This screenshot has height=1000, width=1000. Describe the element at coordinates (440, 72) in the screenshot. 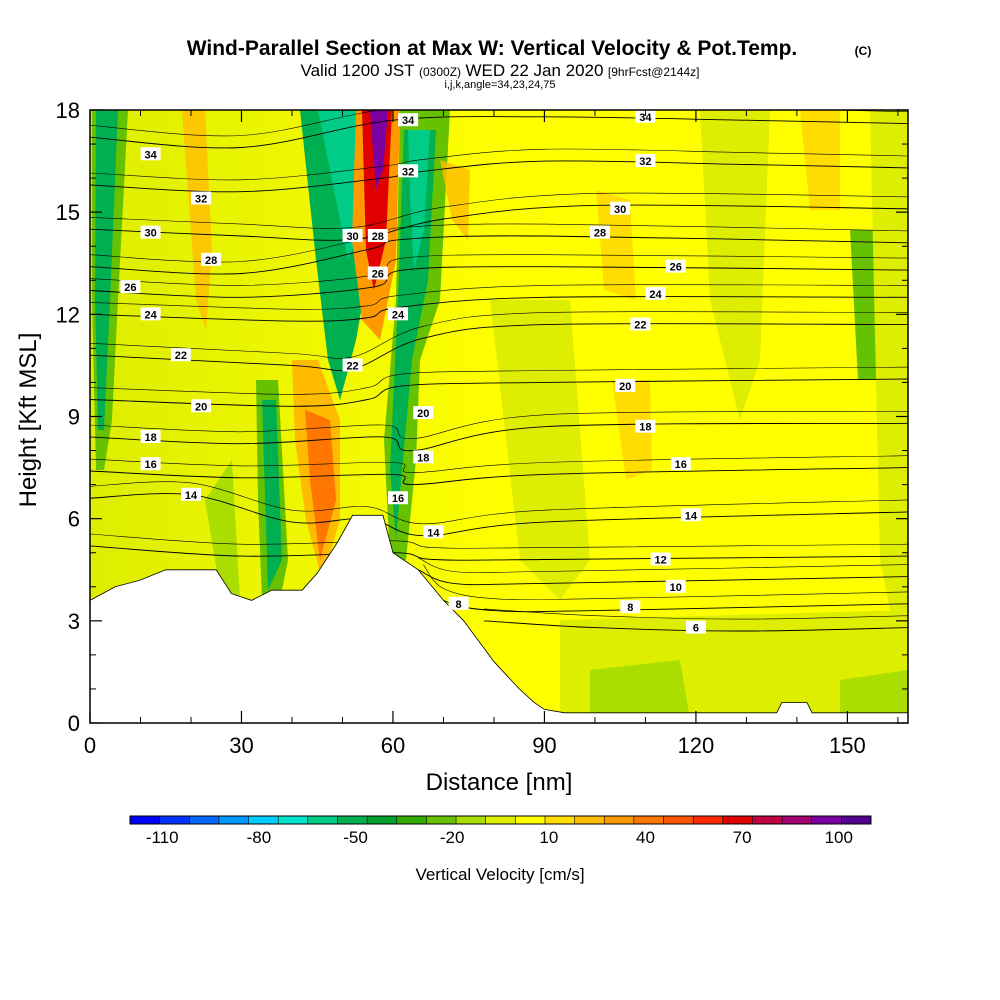

I see `subtitle-utc: (0300Z)` at that location.